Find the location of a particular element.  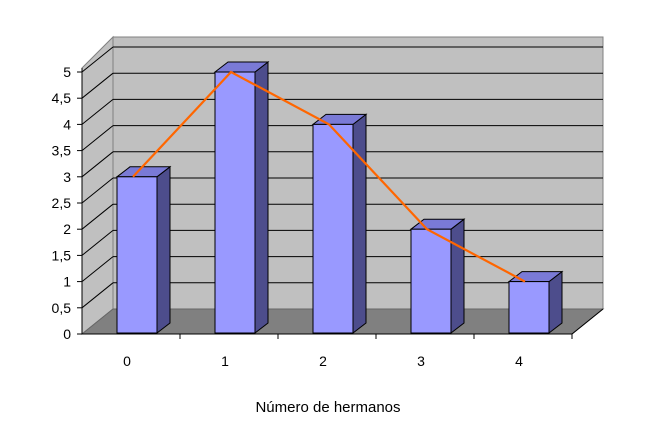

side-wall is located at coordinates (97, 185).